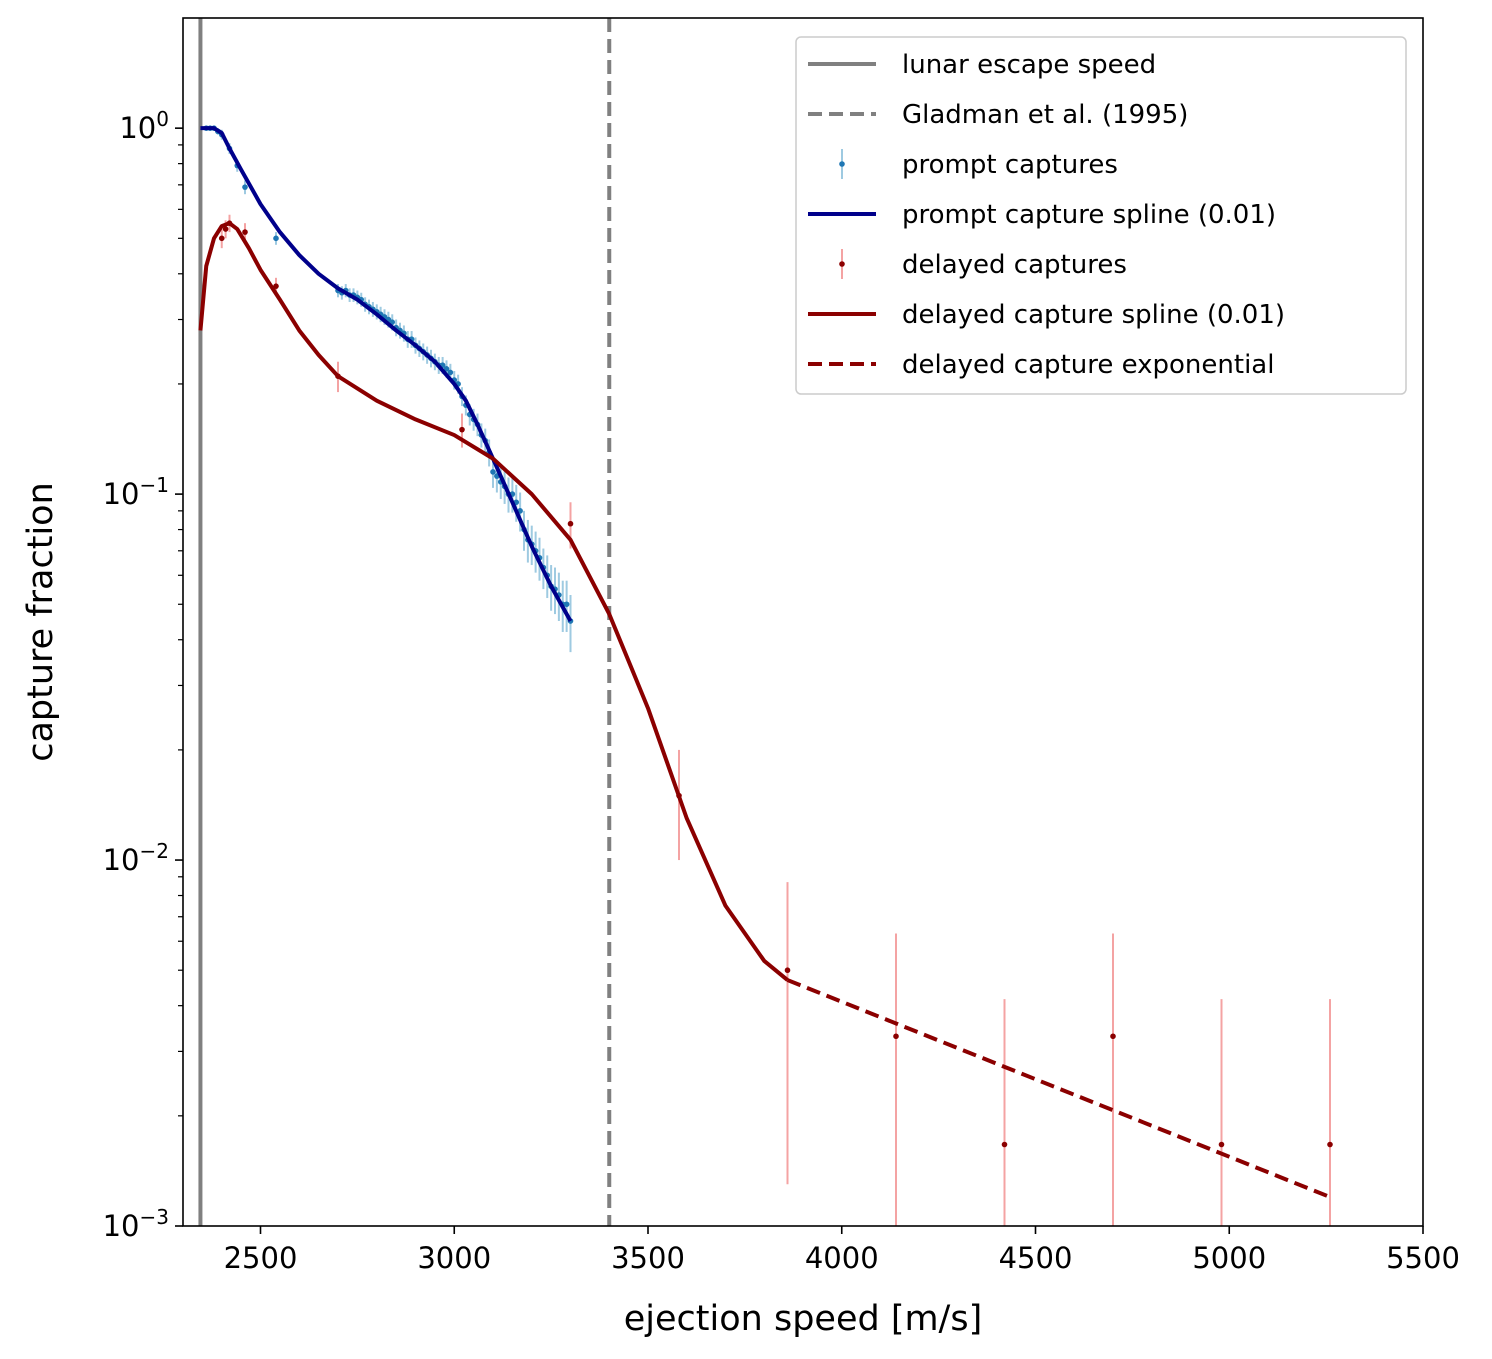  Describe the element at coordinates (1014, 265) in the screenshot. I see `legend-label-delayed-captures: delayed captures` at that location.